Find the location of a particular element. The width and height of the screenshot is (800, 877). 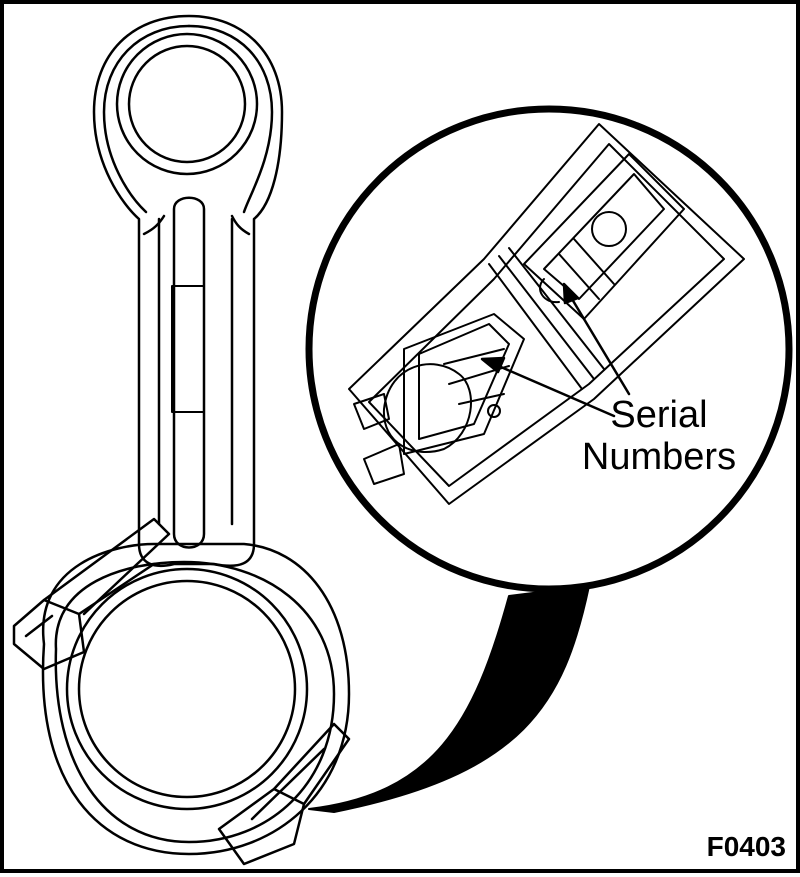

serial-label-line2: Numbers is located at coordinates (659, 457).